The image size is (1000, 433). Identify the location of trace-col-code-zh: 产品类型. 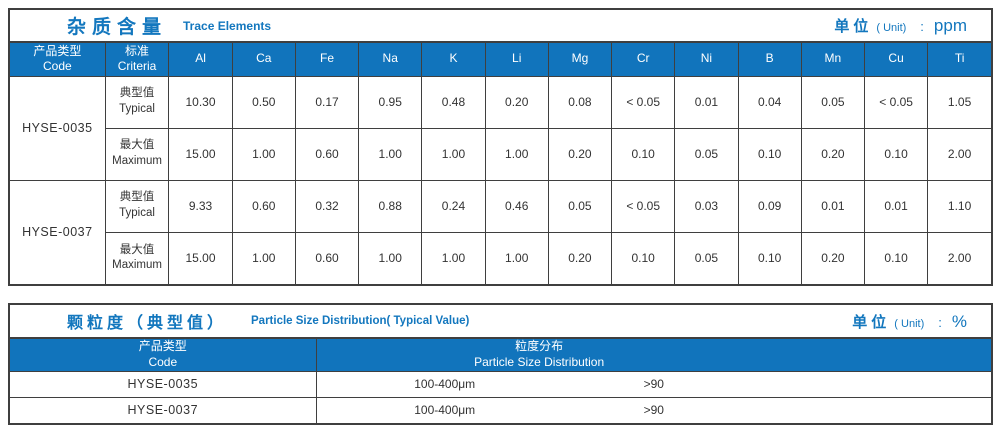
(57, 50).